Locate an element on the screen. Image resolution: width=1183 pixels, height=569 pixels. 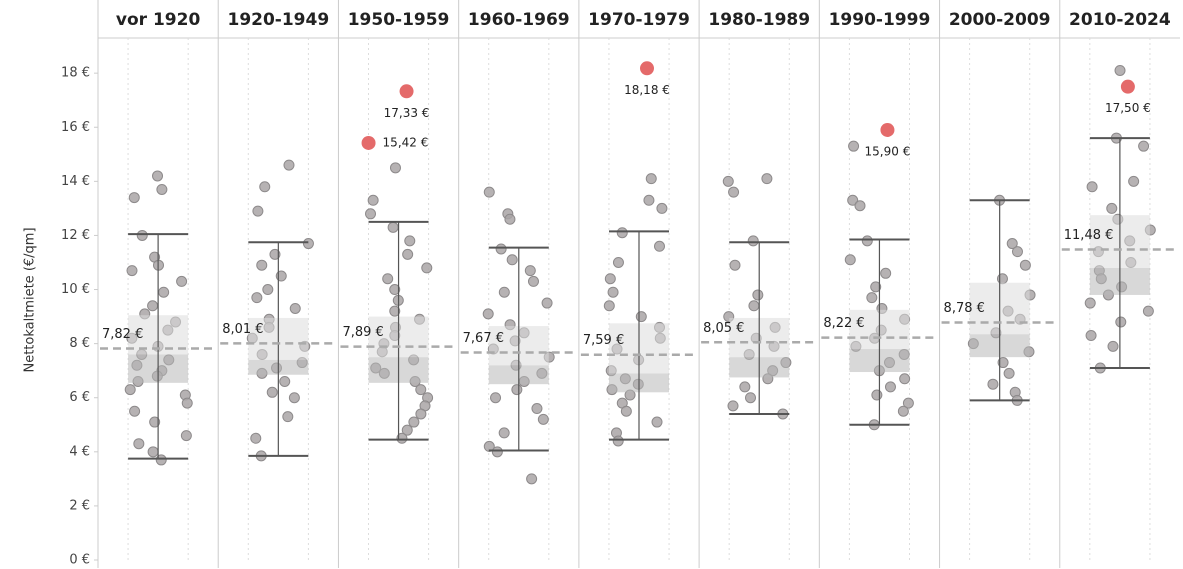
y-tick-label: 4 € is located at coordinates (79, 451).